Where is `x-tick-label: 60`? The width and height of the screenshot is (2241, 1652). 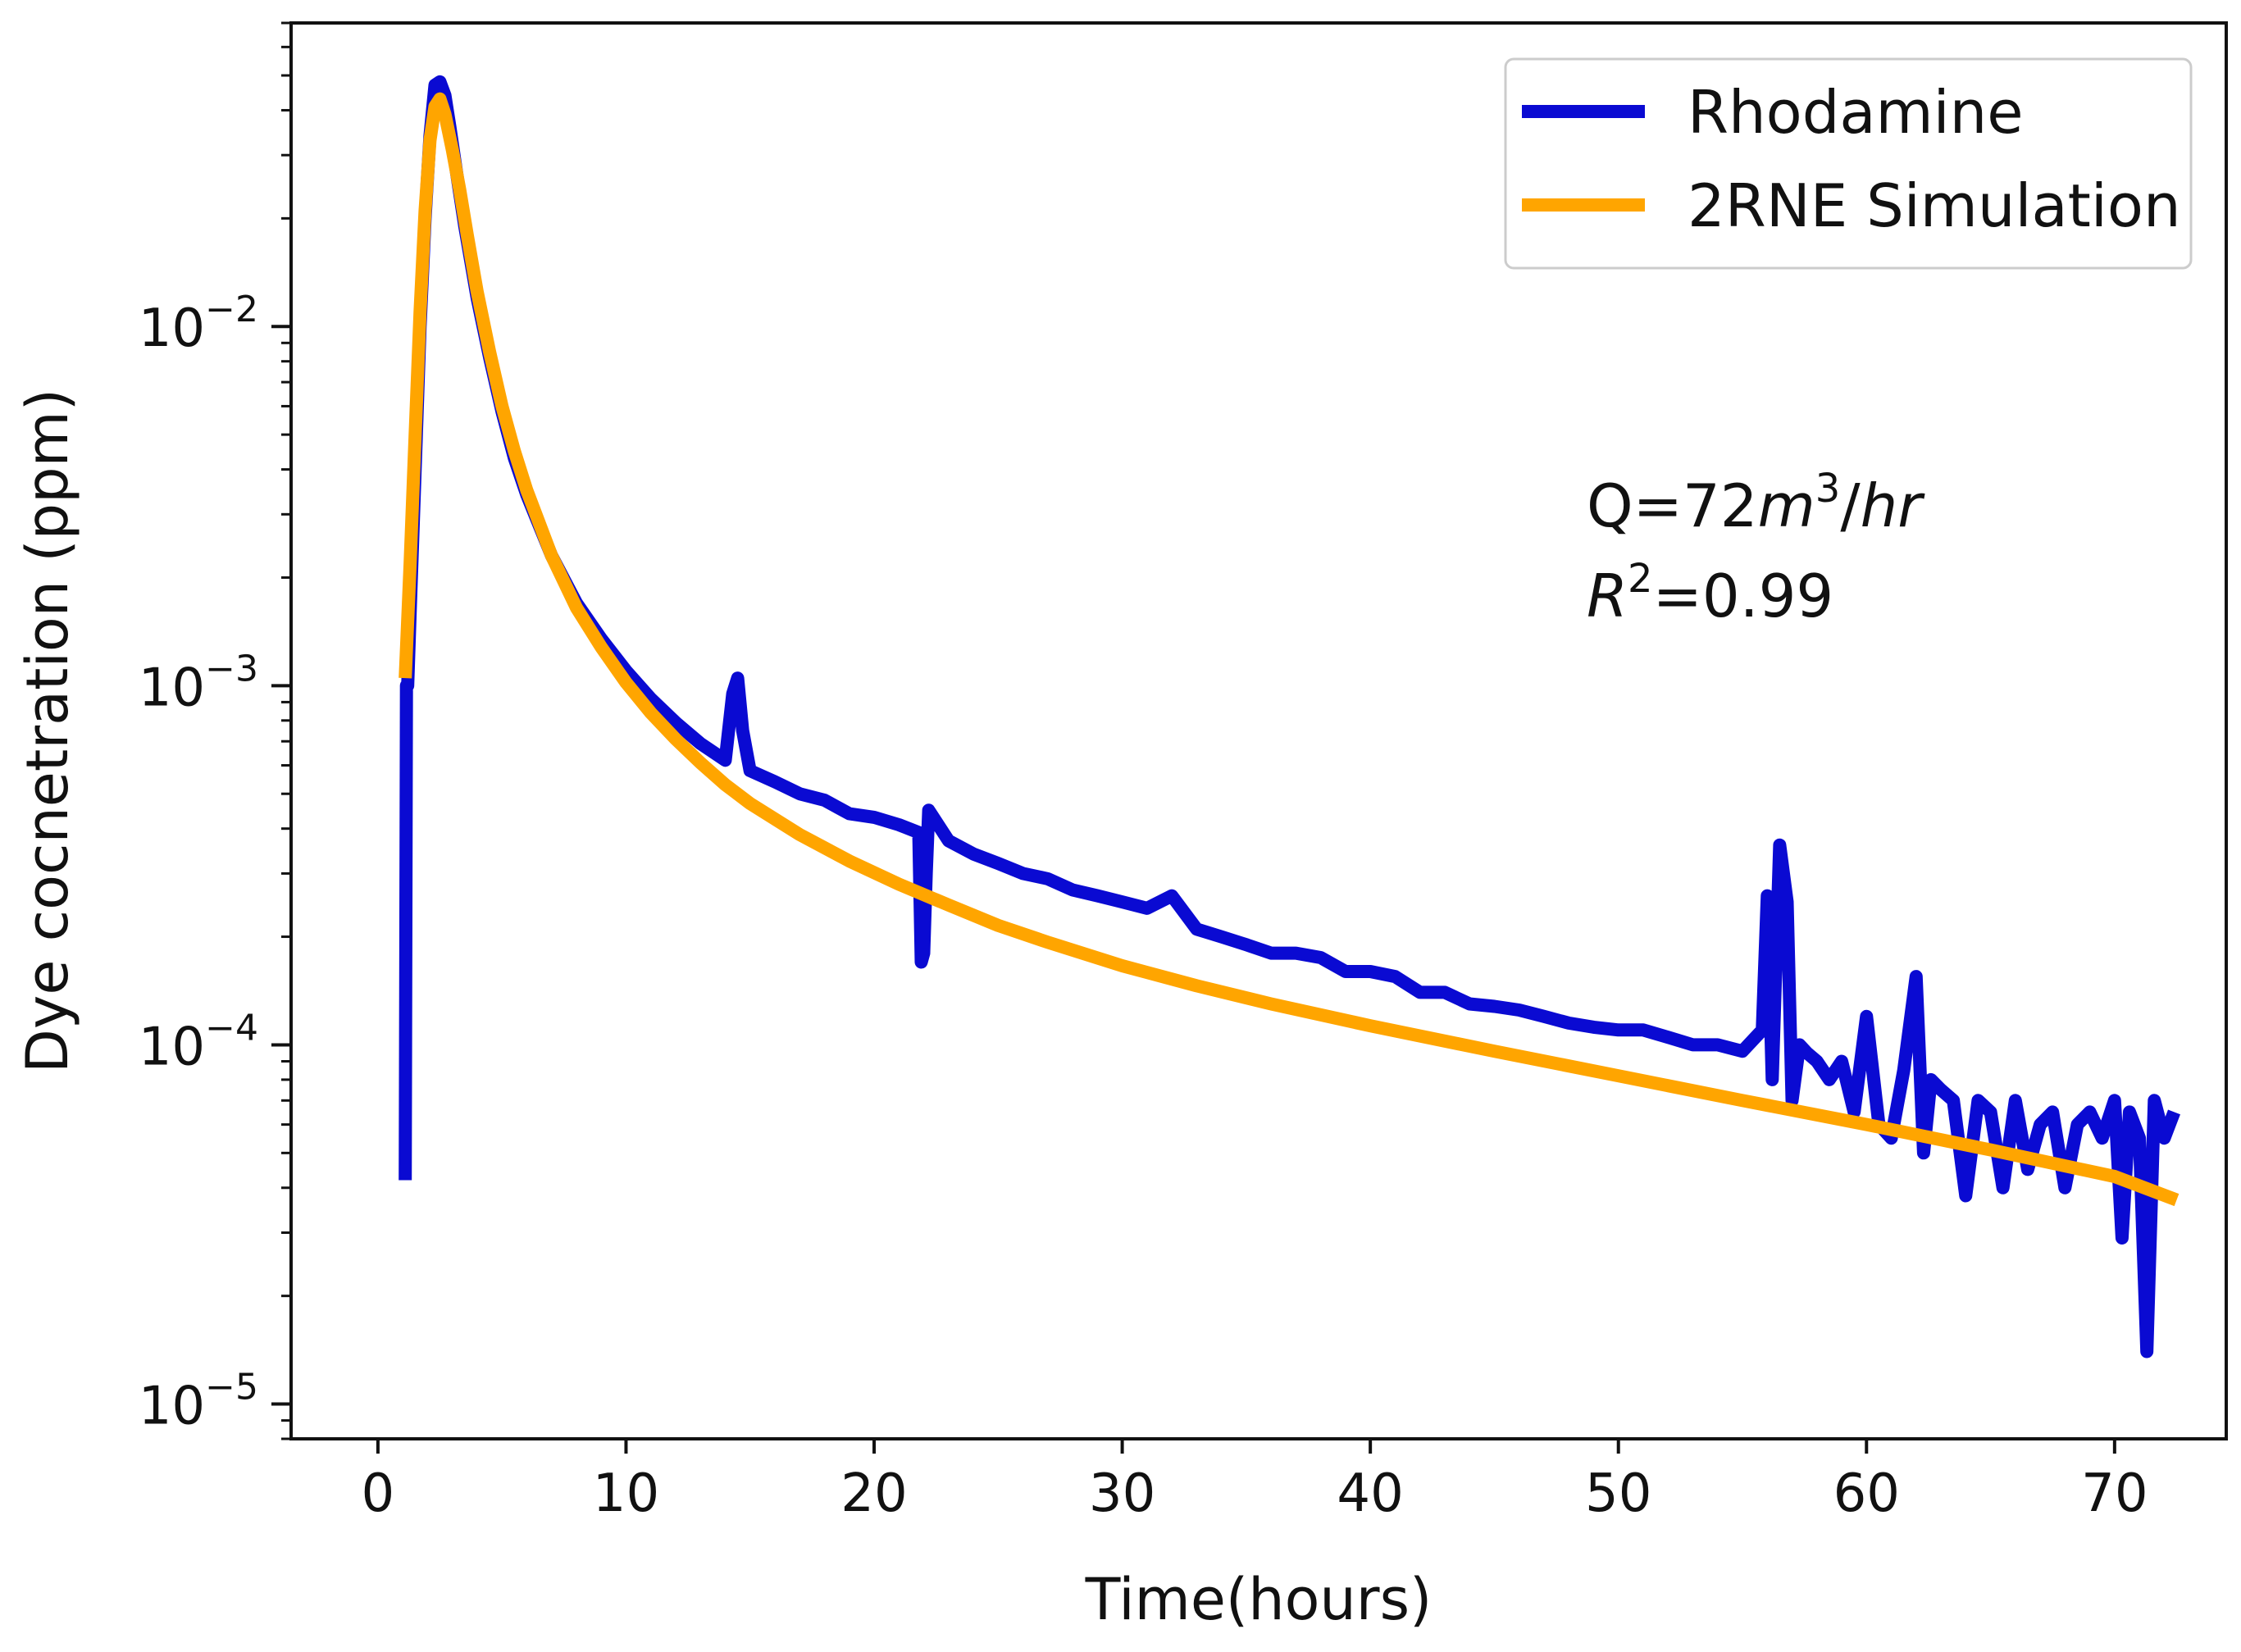
x-tick-label: 60 is located at coordinates (1867, 1493).